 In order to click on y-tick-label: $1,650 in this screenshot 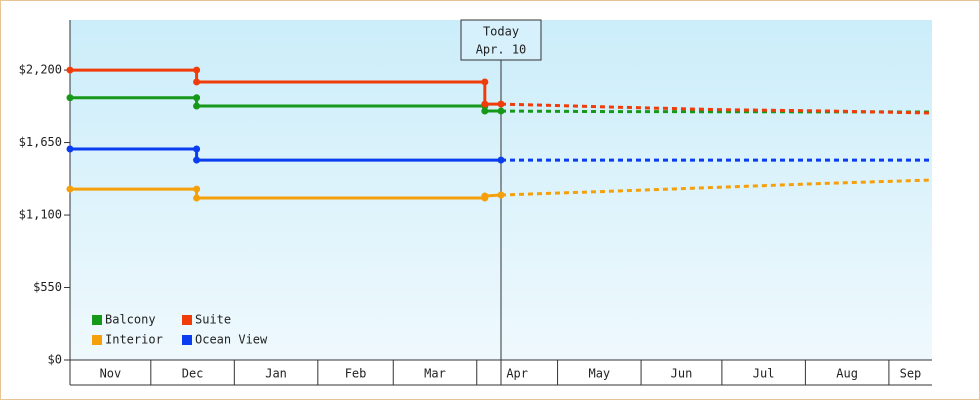, I will do `click(40, 142)`.